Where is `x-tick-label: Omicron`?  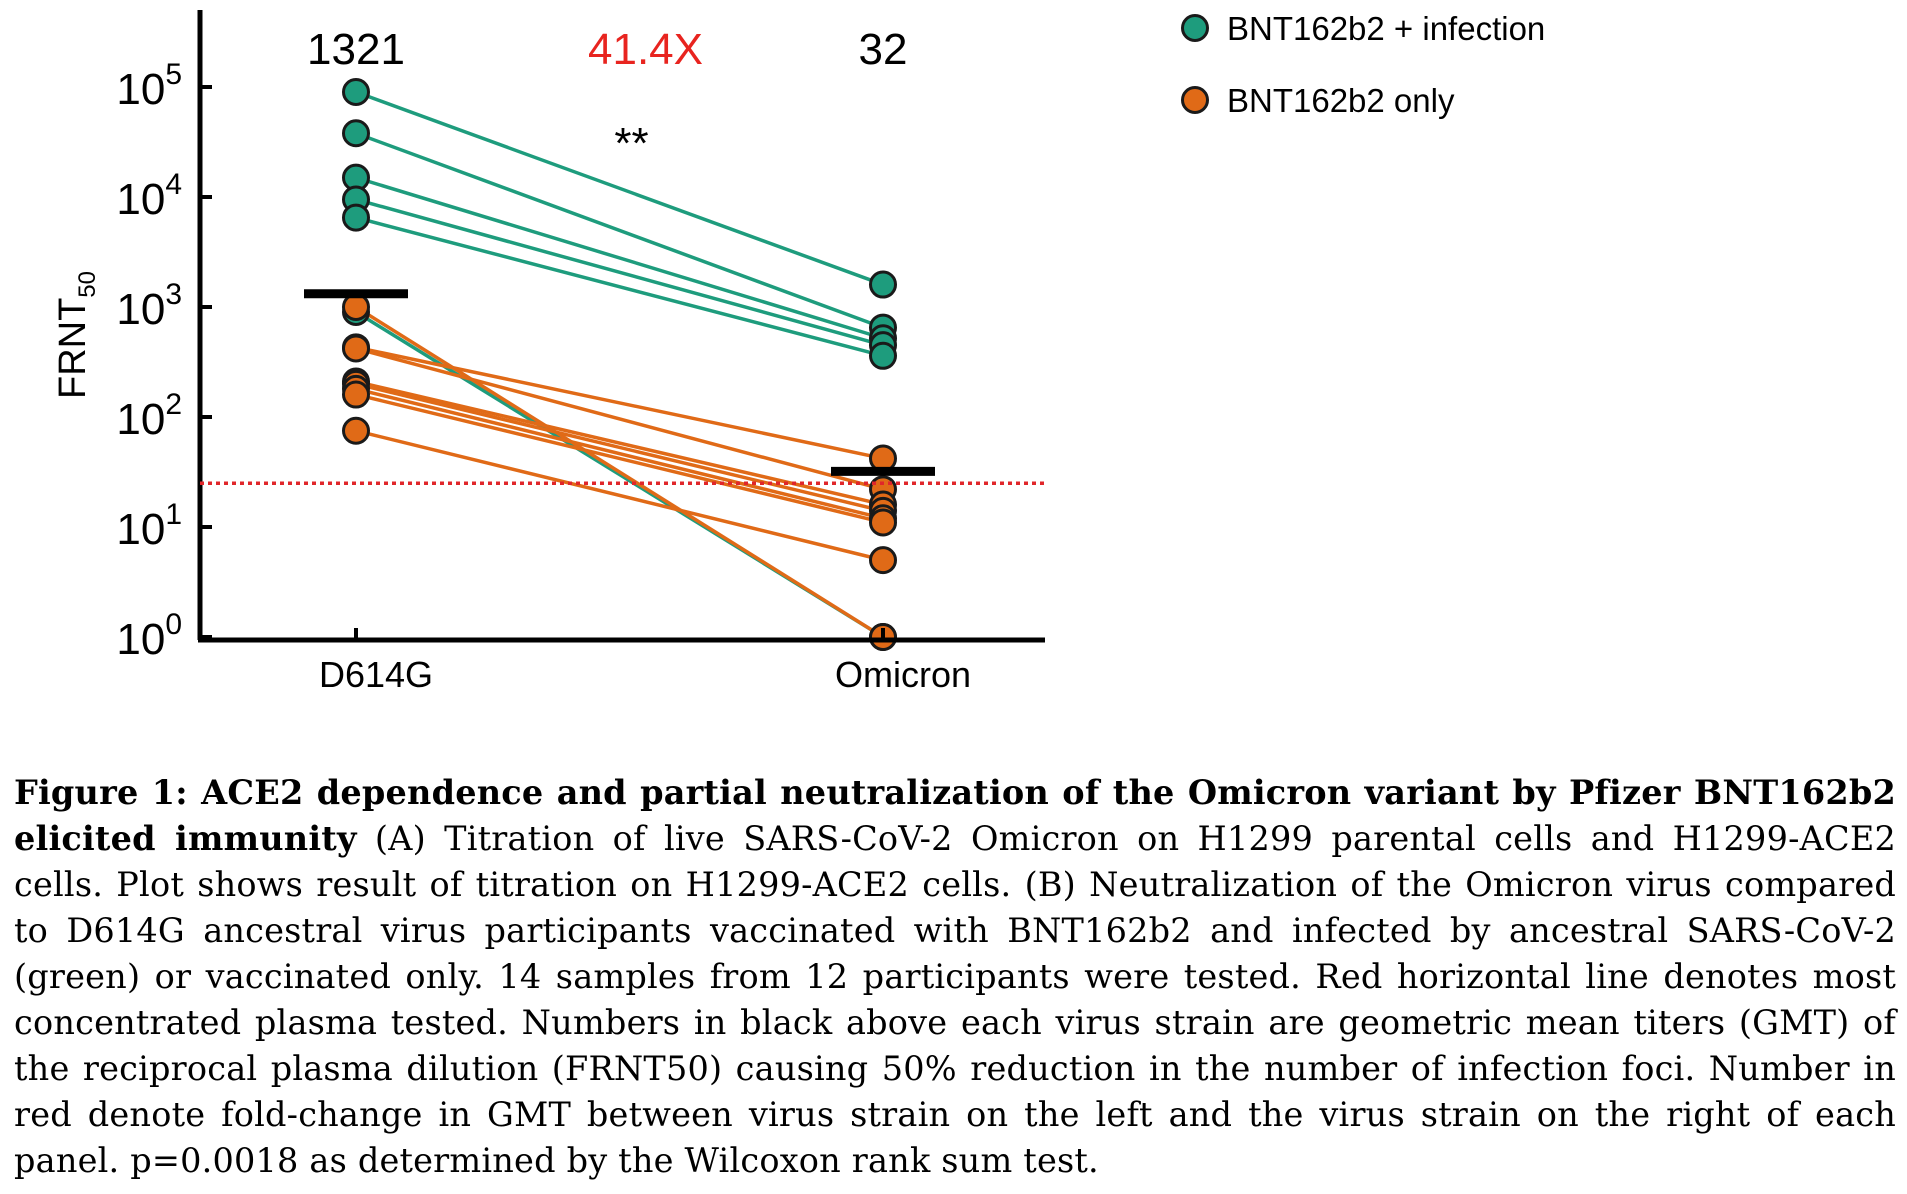
x-tick-label: Omicron is located at coordinates (903, 674).